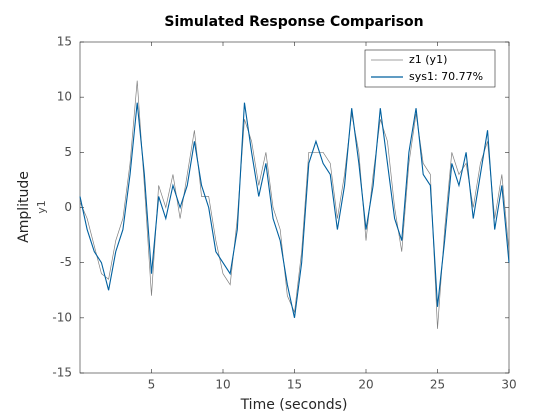  I want to click on y-tick-label: 15, so click(64, 42).